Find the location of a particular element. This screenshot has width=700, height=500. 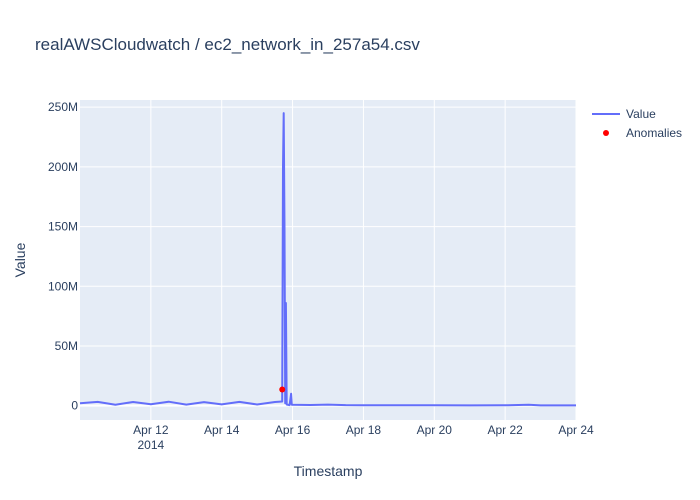

x-tick-label: Apr 22 is located at coordinates (505, 430).